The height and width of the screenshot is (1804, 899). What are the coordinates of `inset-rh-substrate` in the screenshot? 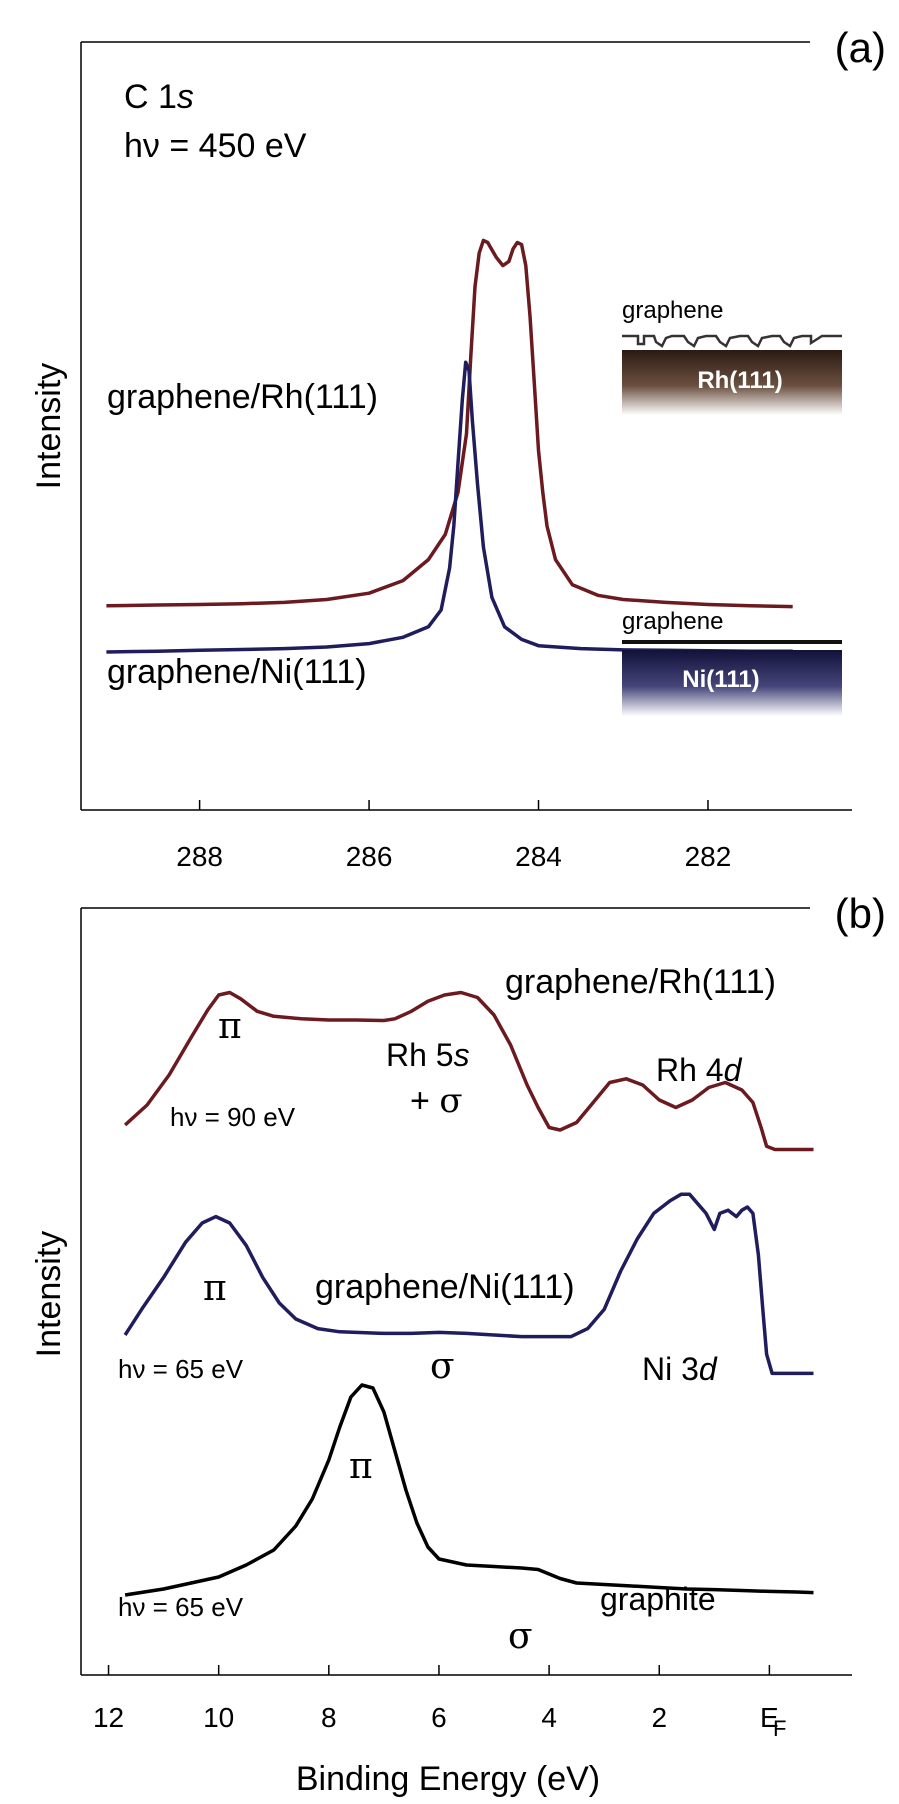 It's located at (732, 382).